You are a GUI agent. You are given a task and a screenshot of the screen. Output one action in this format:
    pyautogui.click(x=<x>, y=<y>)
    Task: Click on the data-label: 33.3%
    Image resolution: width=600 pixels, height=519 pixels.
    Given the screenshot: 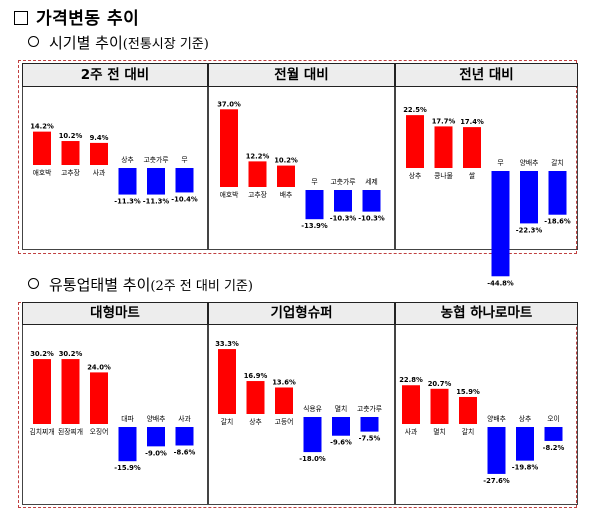 What is the action you would take?
    pyautogui.click(x=227, y=344)
    